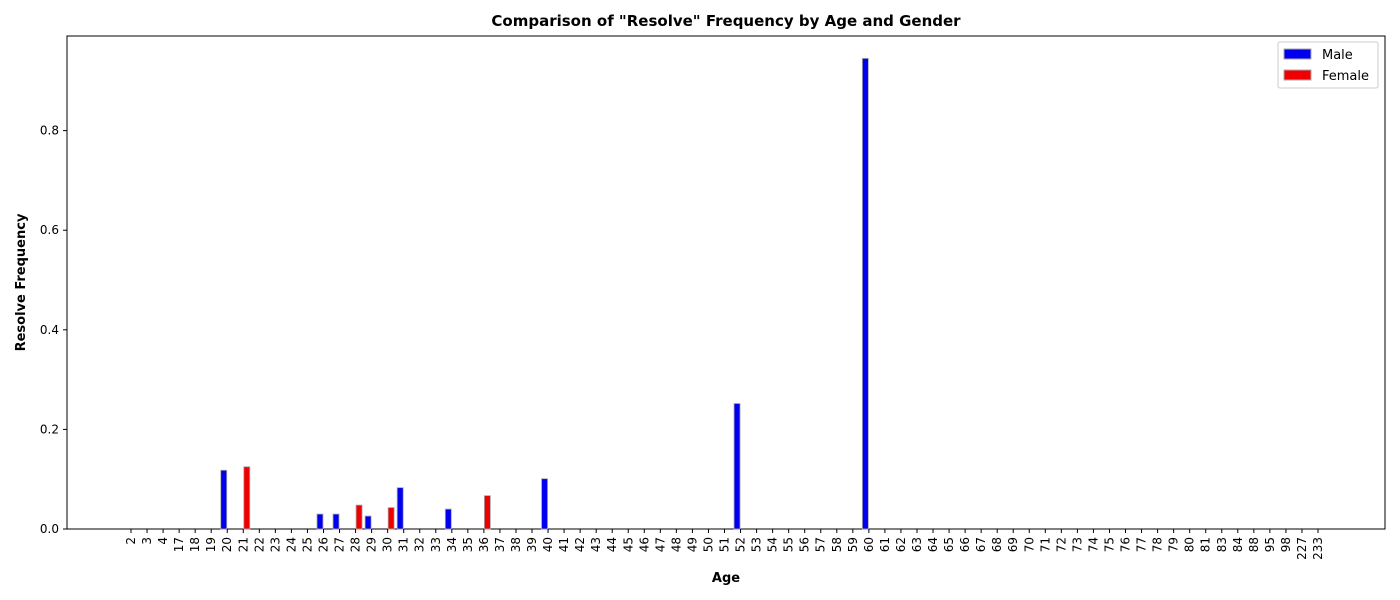 The image size is (1400, 600). What do you see at coordinates (1013, 544) in the screenshot?
I see `x-tick-label: 69` at bounding box center [1013, 544].